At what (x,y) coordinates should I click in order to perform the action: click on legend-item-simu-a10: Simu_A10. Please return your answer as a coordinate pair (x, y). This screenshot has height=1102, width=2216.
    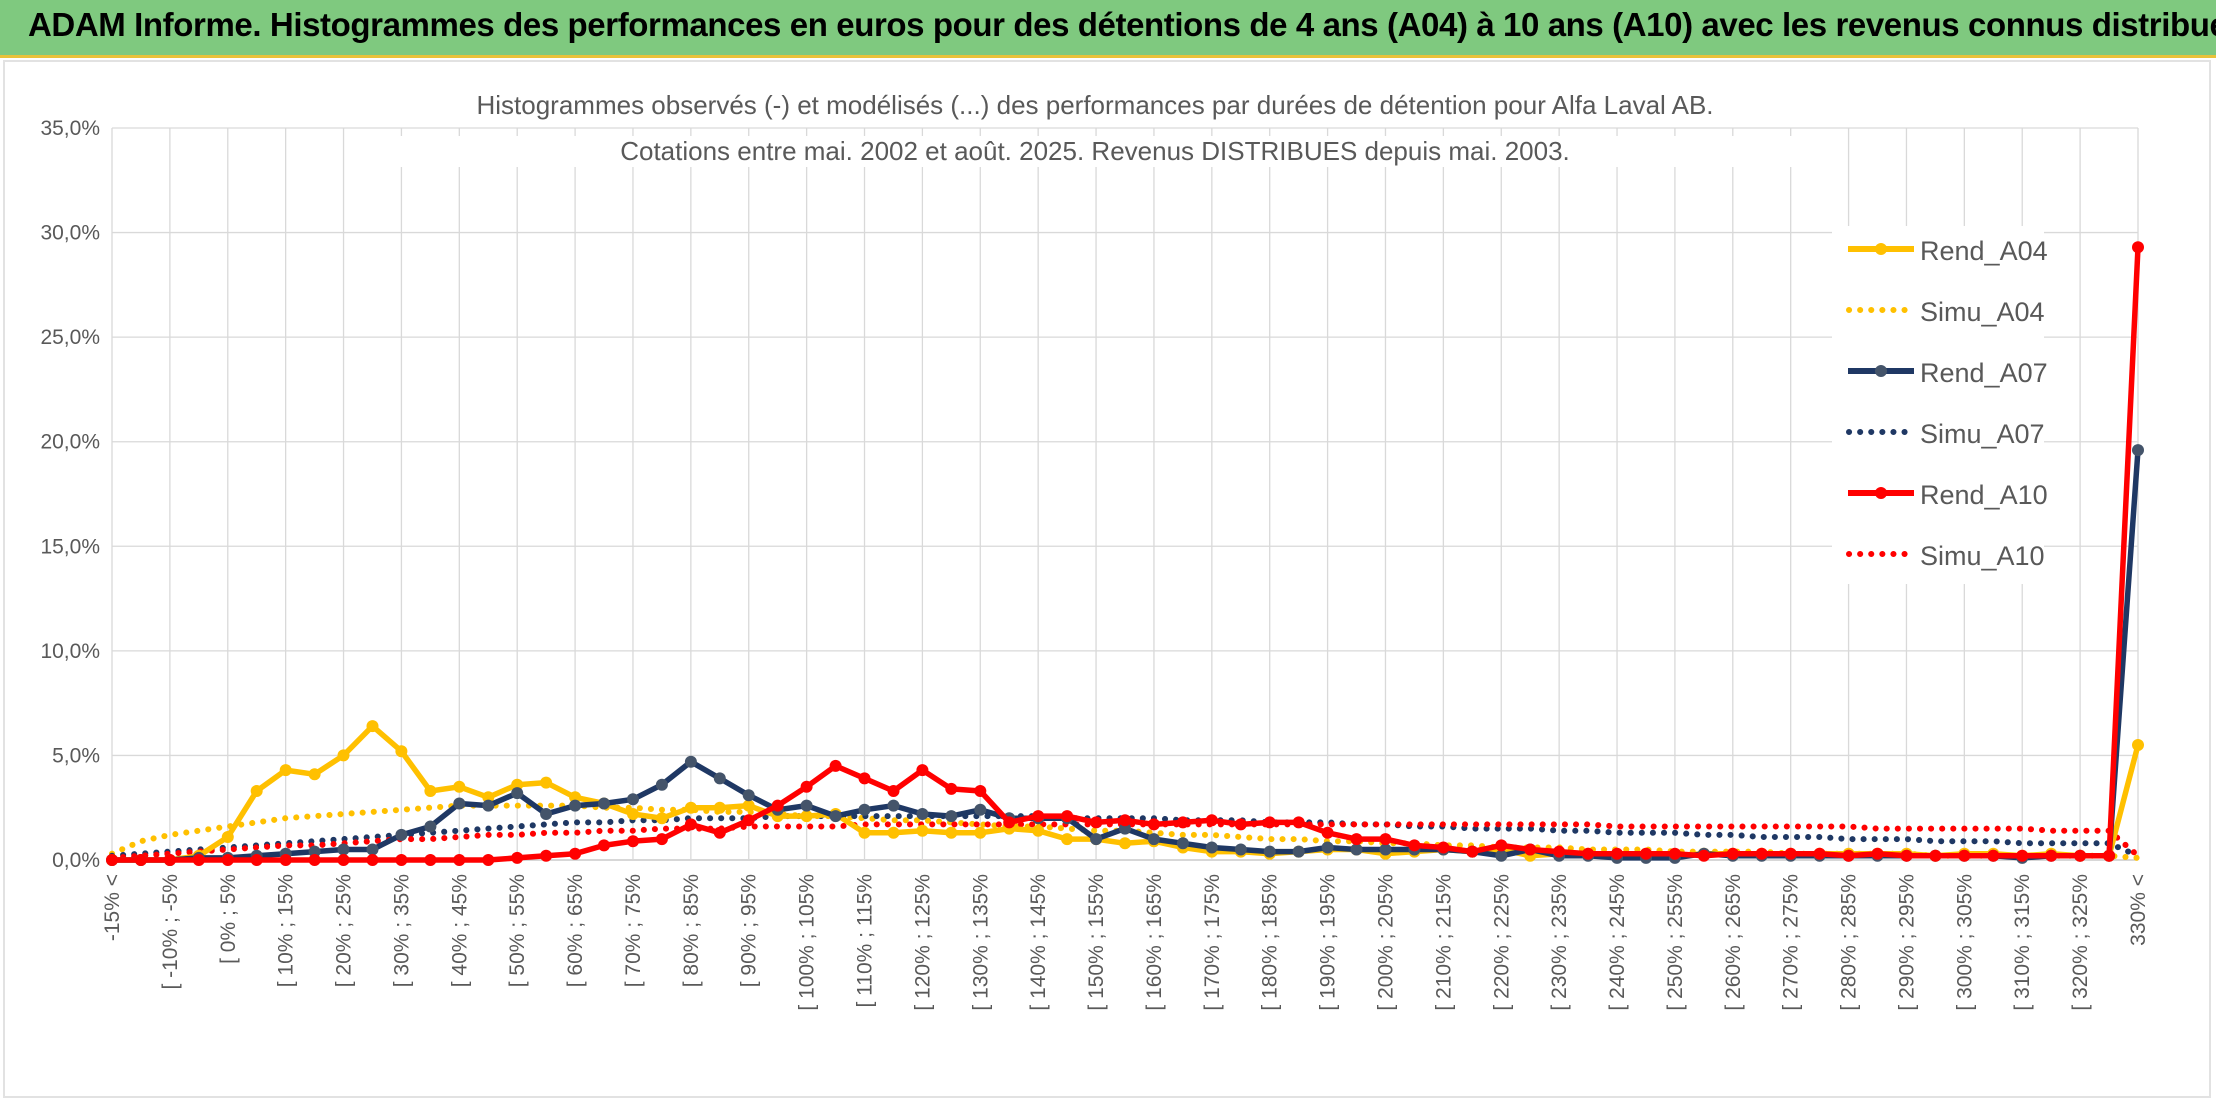
    Looking at the image, I should click on (1938, 555).